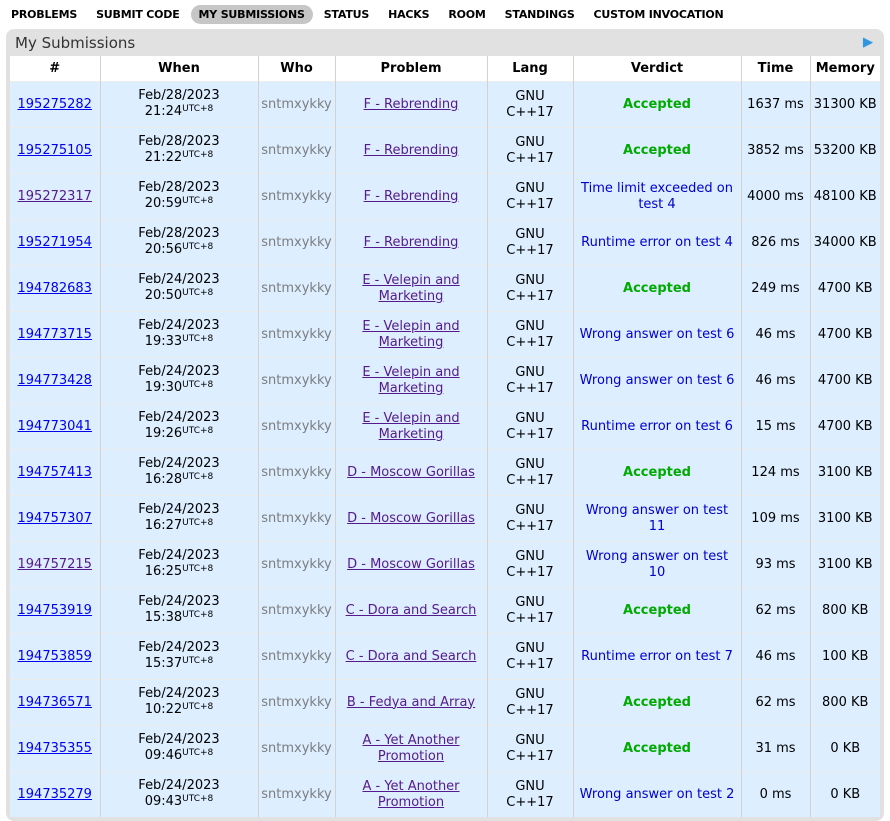 Image resolution: width=890 pixels, height=821 pixels. I want to click on play-arrow-icon: ▶, so click(868, 42).